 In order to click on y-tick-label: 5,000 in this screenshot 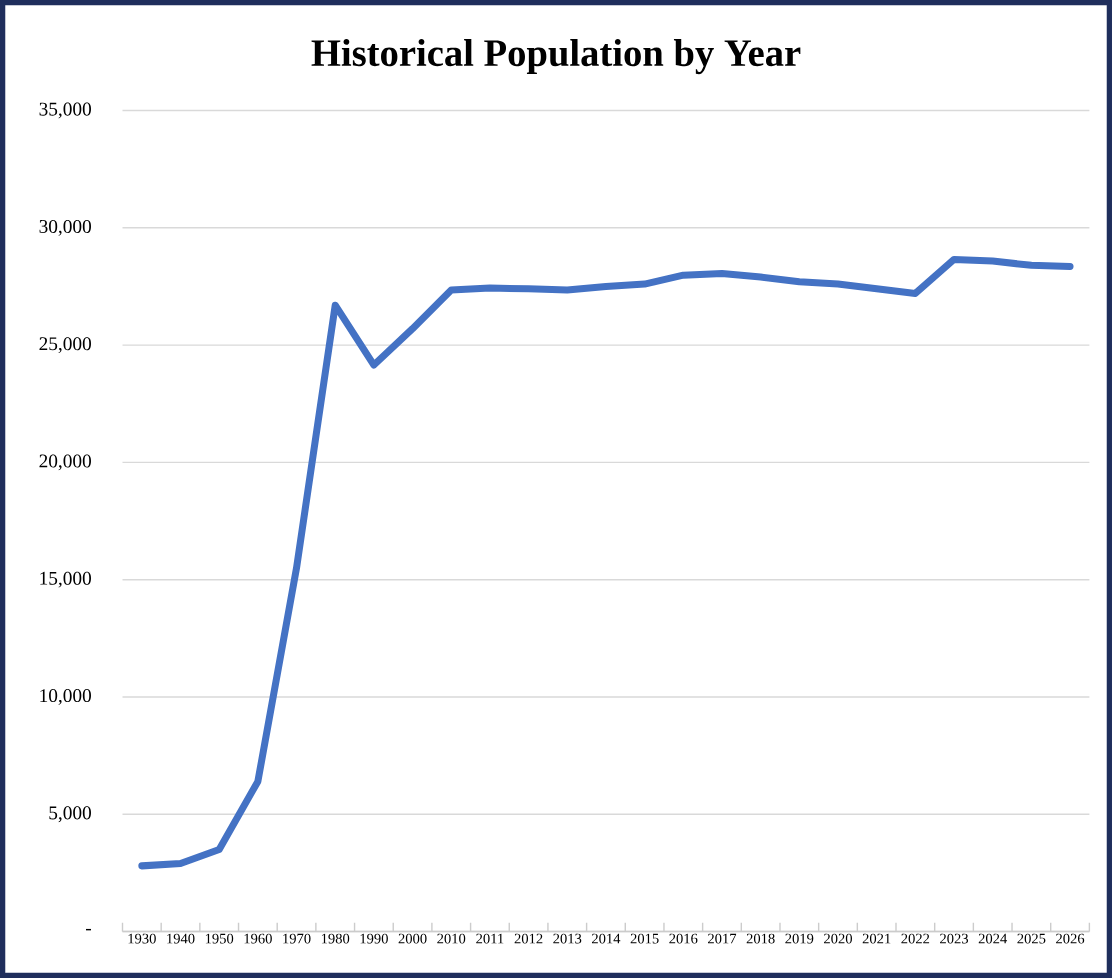, I will do `click(70, 814)`.